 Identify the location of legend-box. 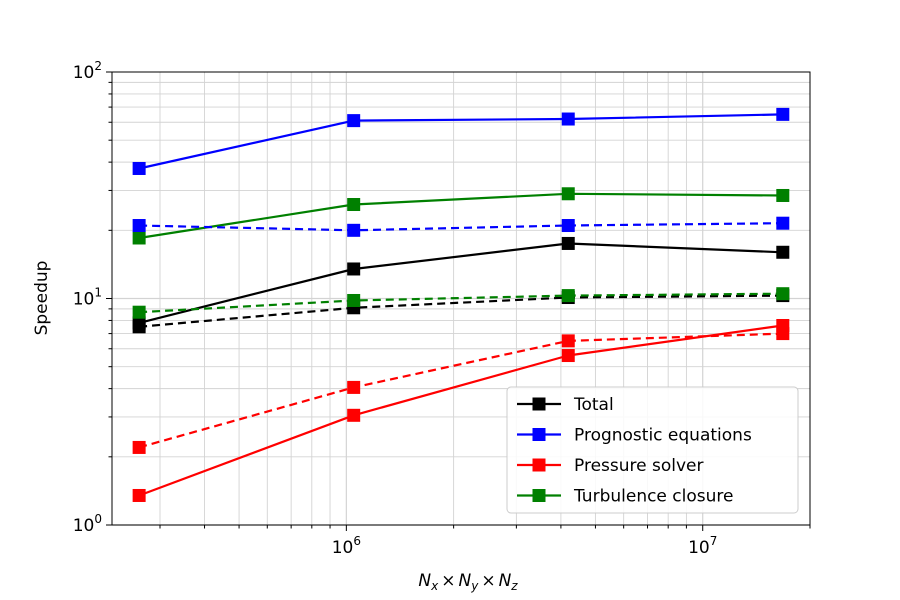
(652, 450).